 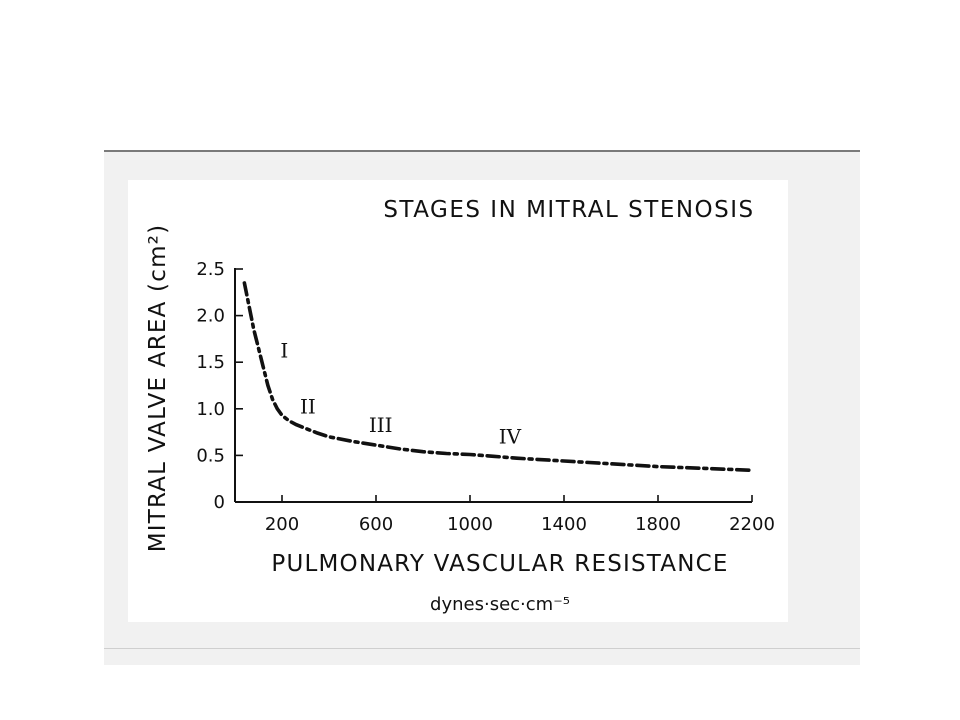 I want to click on x-tick-label: 1800, so click(x=658, y=524).